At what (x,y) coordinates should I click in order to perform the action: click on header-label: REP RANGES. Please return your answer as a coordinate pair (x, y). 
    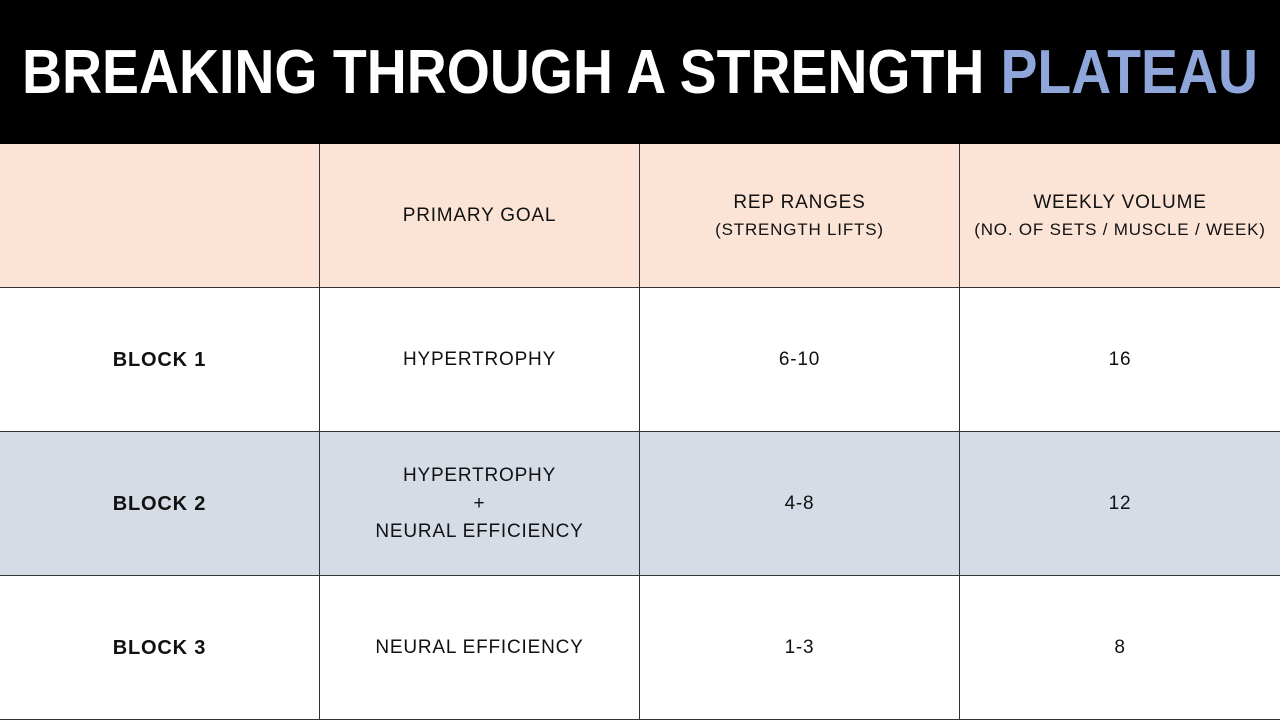
    Looking at the image, I should click on (799, 202).